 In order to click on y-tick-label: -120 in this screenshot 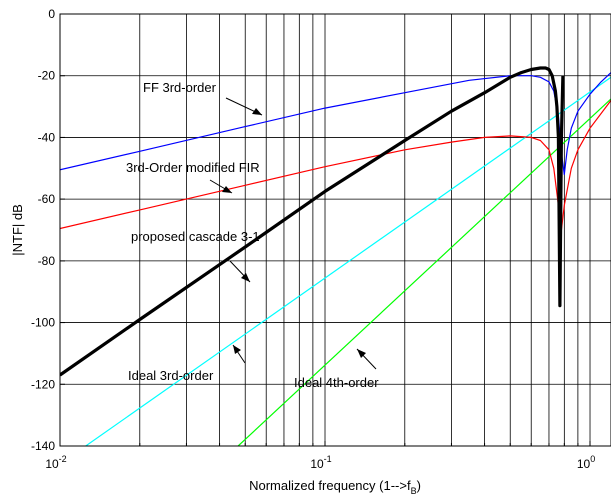, I will do `click(43, 384)`.